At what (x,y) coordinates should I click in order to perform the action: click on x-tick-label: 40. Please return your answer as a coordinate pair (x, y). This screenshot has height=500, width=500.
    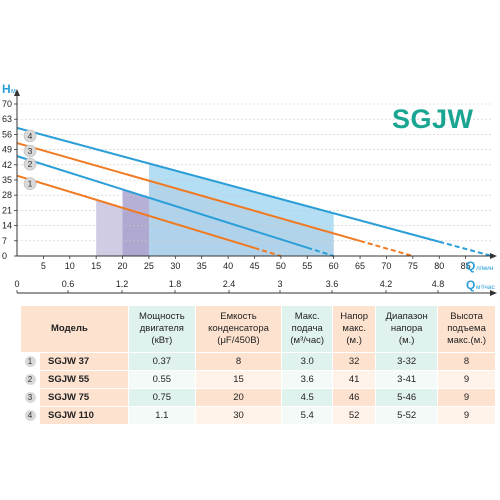
    Looking at the image, I should click on (228, 266).